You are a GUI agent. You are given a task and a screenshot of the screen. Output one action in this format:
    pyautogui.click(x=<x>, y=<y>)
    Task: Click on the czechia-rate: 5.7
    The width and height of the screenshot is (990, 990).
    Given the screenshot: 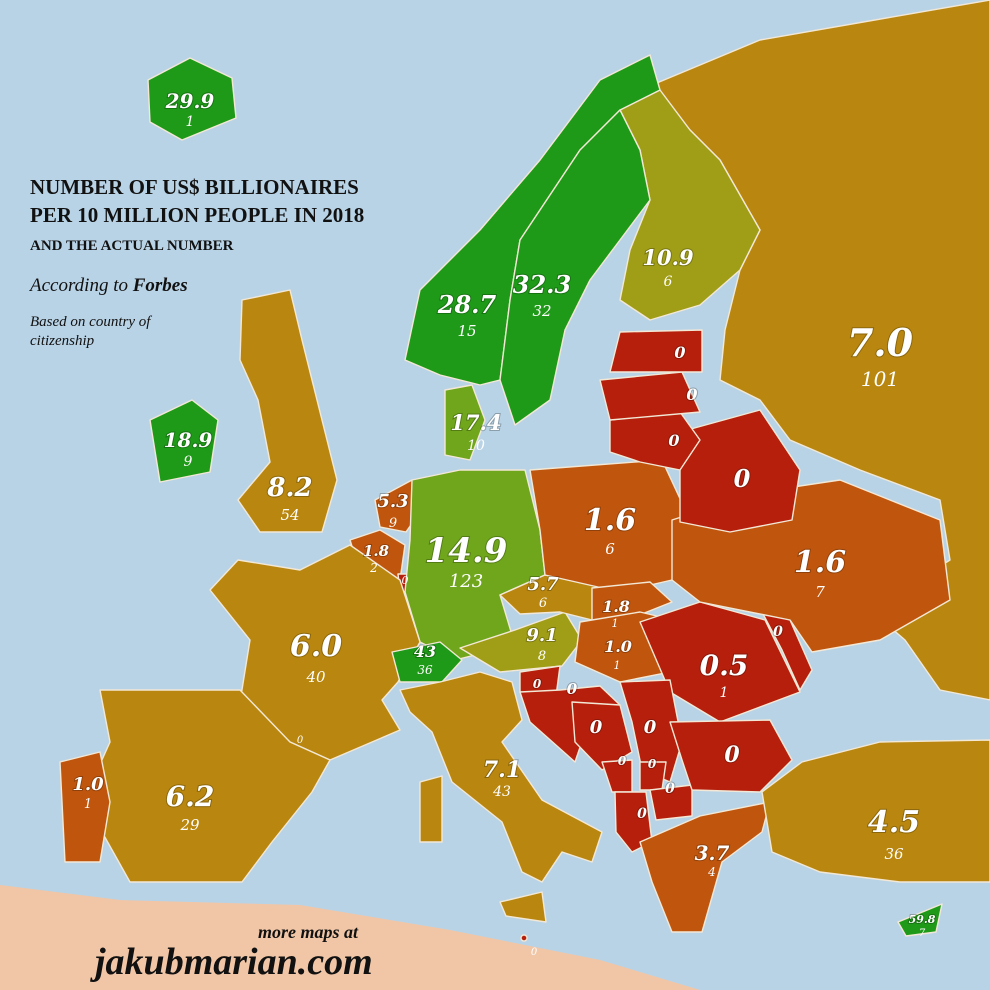 What is the action you would take?
    pyautogui.click(x=543, y=584)
    